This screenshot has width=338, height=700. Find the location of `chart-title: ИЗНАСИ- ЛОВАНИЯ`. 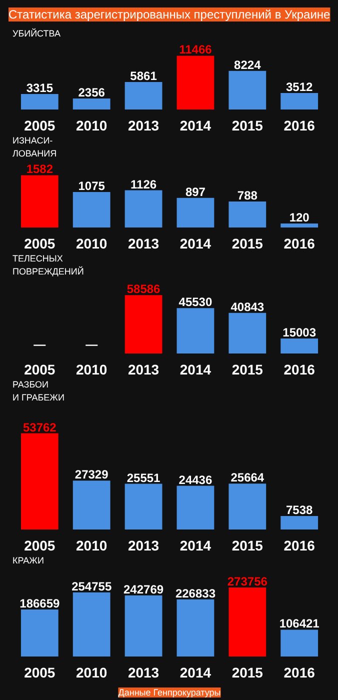

chart-title: ИЗНАСИ- ЛОВАНИЯ is located at coordinates (34, 147).